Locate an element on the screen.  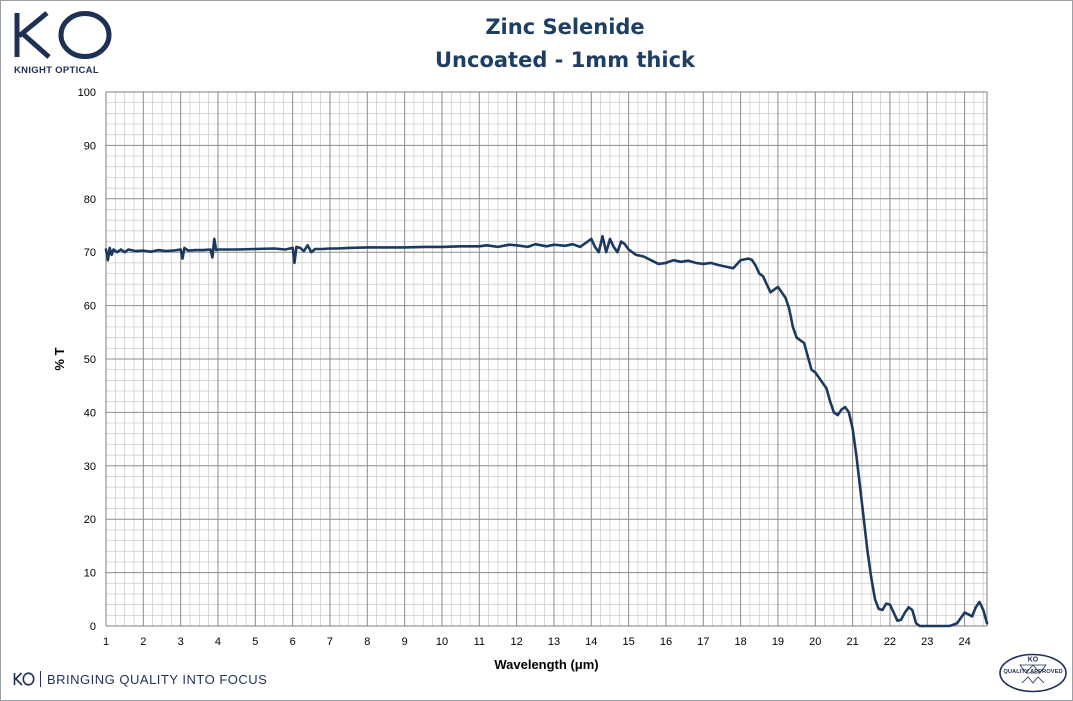
y-tick-label: 20 is located at coordinates (90, 520).